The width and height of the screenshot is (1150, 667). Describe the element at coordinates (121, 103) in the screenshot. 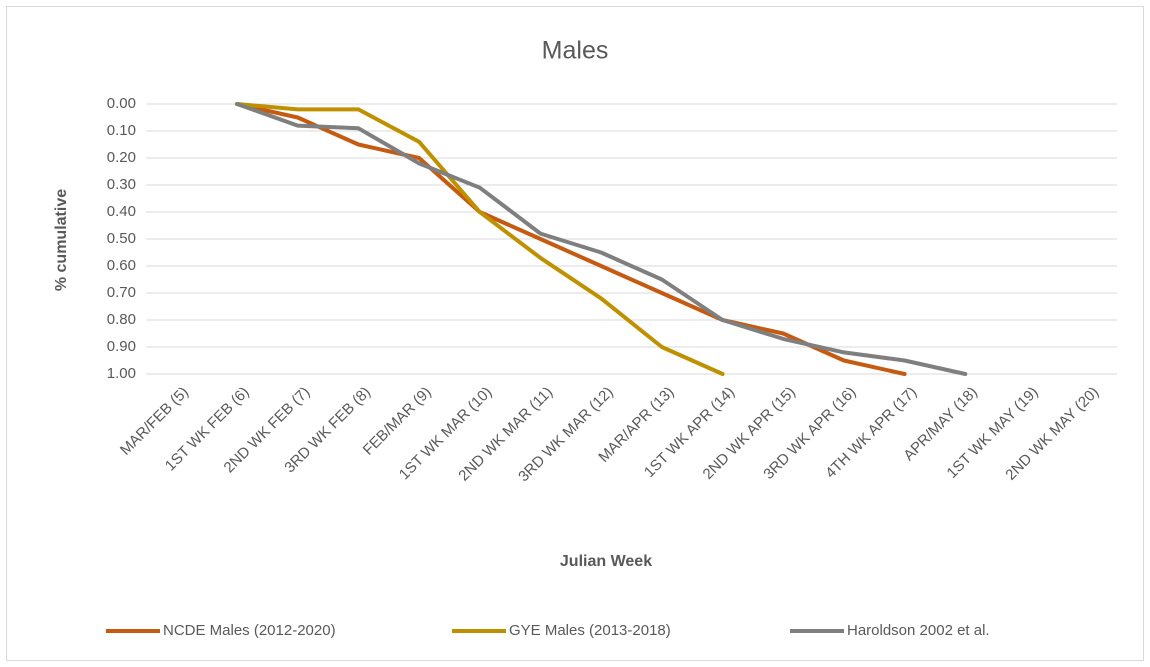

I see `y-tick-label: 0.00` at that location.